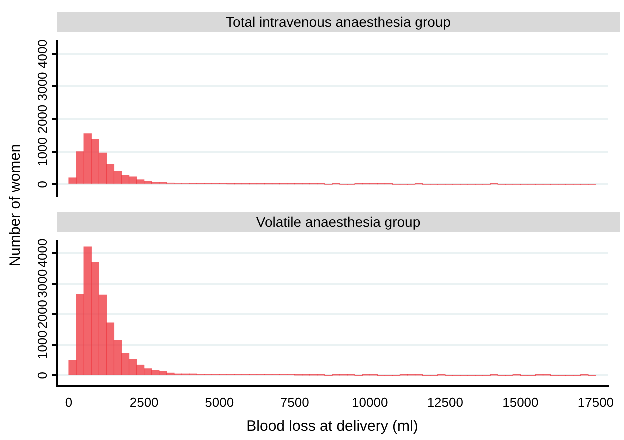  What do you see at coordinates (144, 402) in the screenshot?
I see `x-tick-label: 2500` at bounding box center [144, 402].